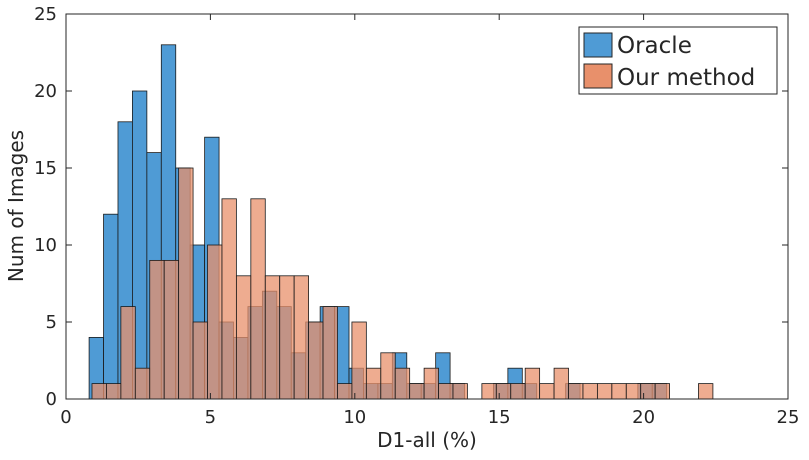 This screenshot has width=809, height=460. Describe the element at coordinates (16, 206) in the screenshot. I see `y-axis-label: Num of Images` at that location.